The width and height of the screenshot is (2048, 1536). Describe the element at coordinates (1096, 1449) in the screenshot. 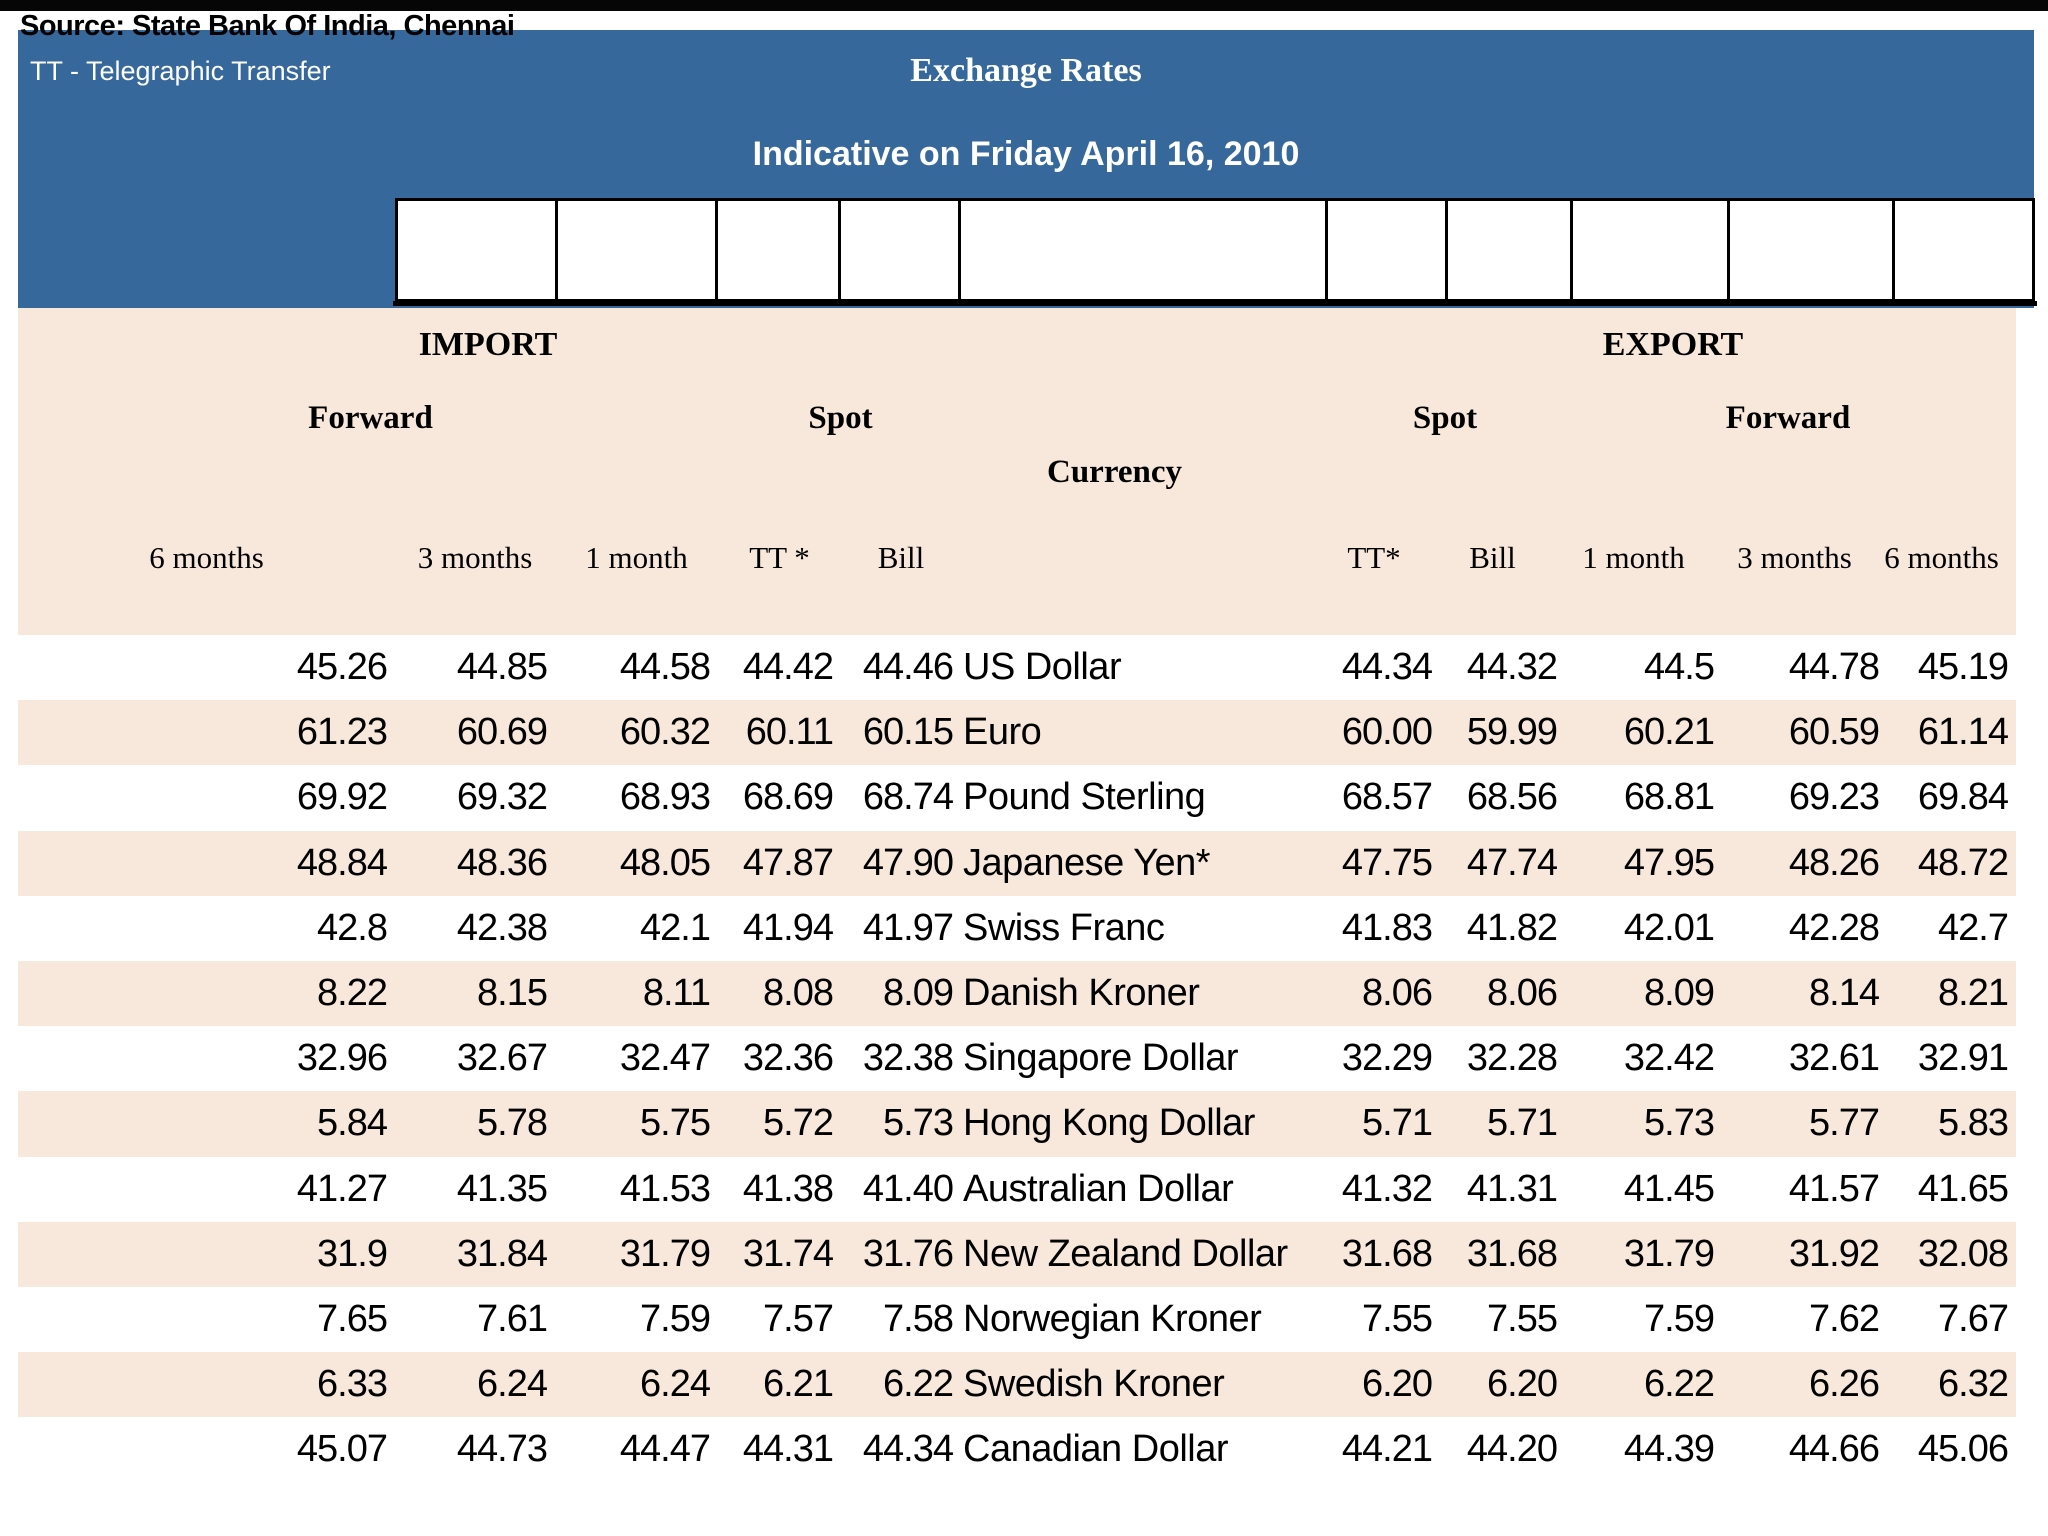

I see `cell-currency-name: Canadian Dollar` at that location.